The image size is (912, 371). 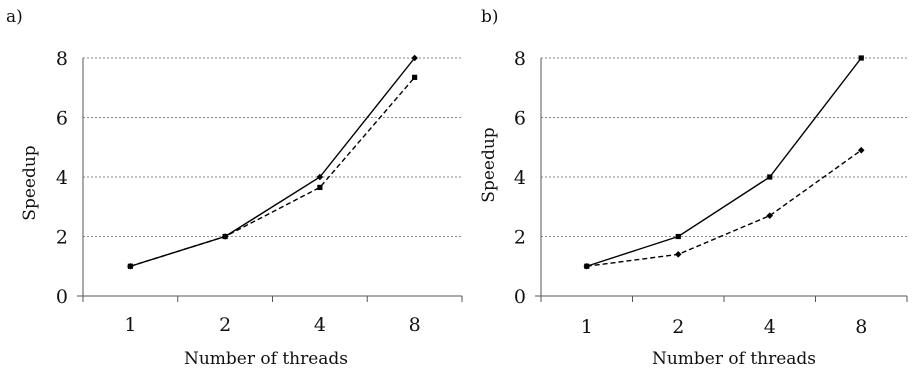 I want to click on x-tick-label-b: 8, so click(x=861, y=327).